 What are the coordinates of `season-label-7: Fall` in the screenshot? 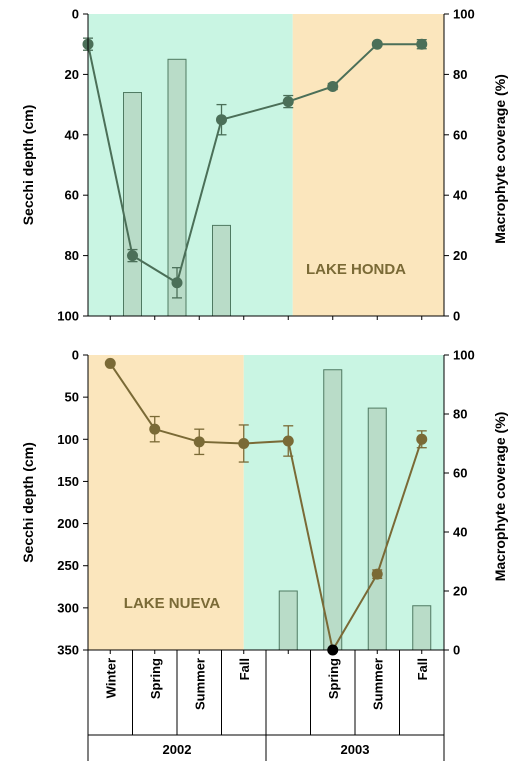 It's located at (422, 669).